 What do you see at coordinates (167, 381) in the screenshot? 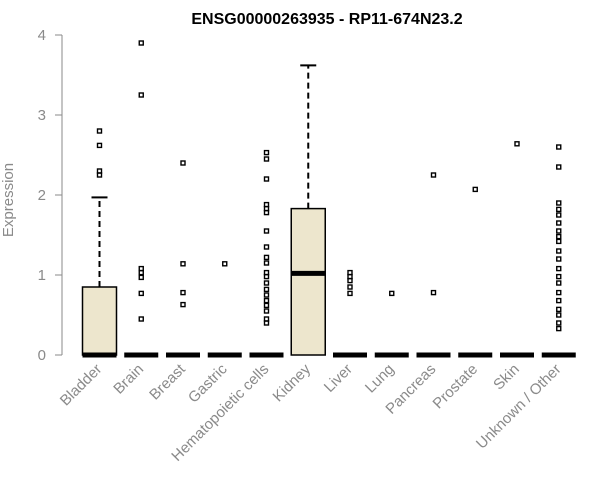
I see `x-tick-label: Breast` at bounding box center [167, 381].